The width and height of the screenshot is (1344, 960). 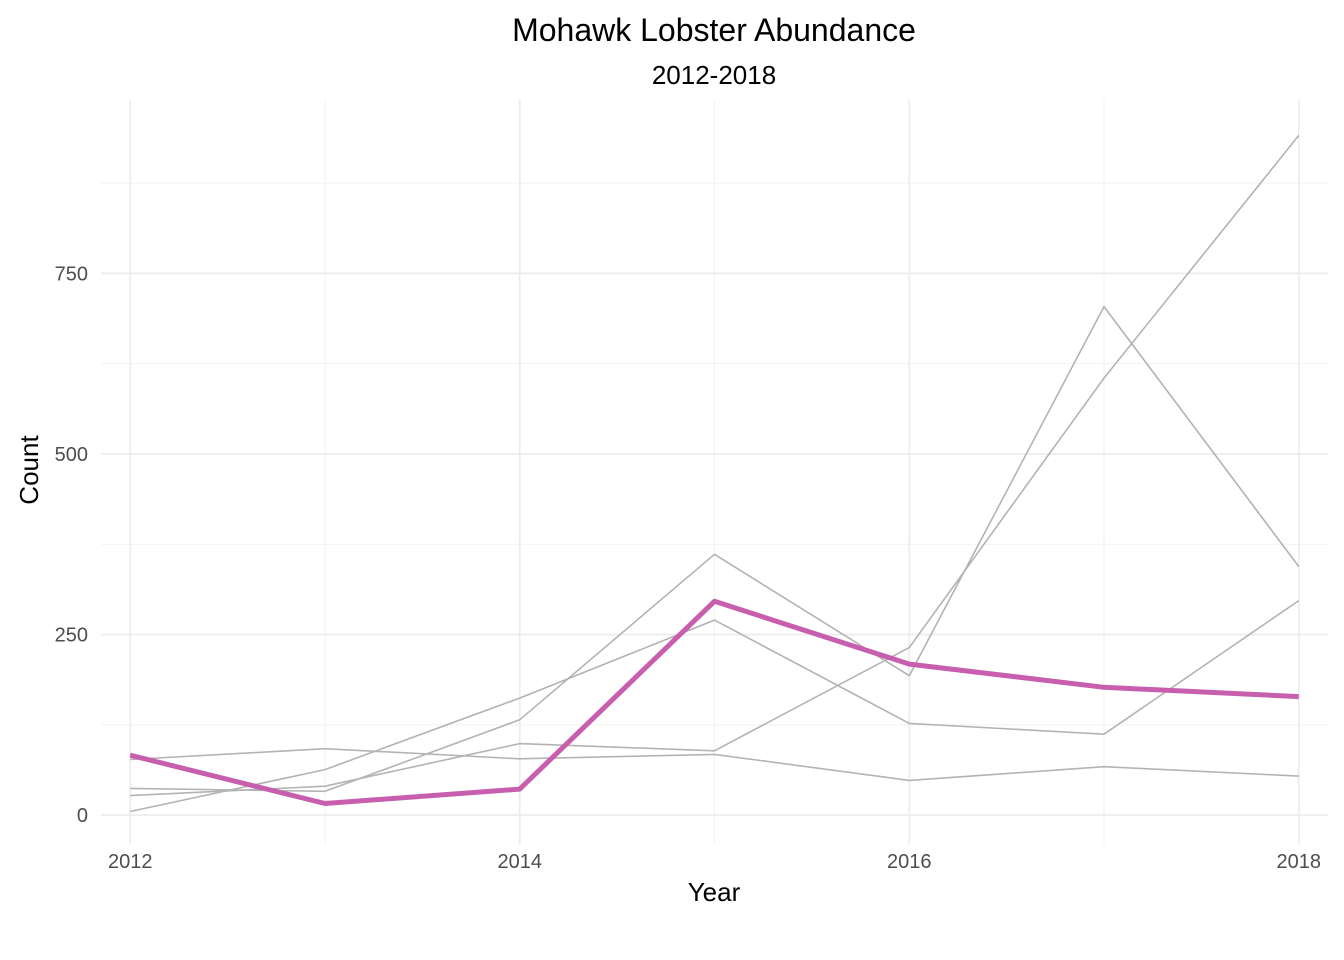 I want to click on x-tick-label: 2018, so click(x=1299, y=862).